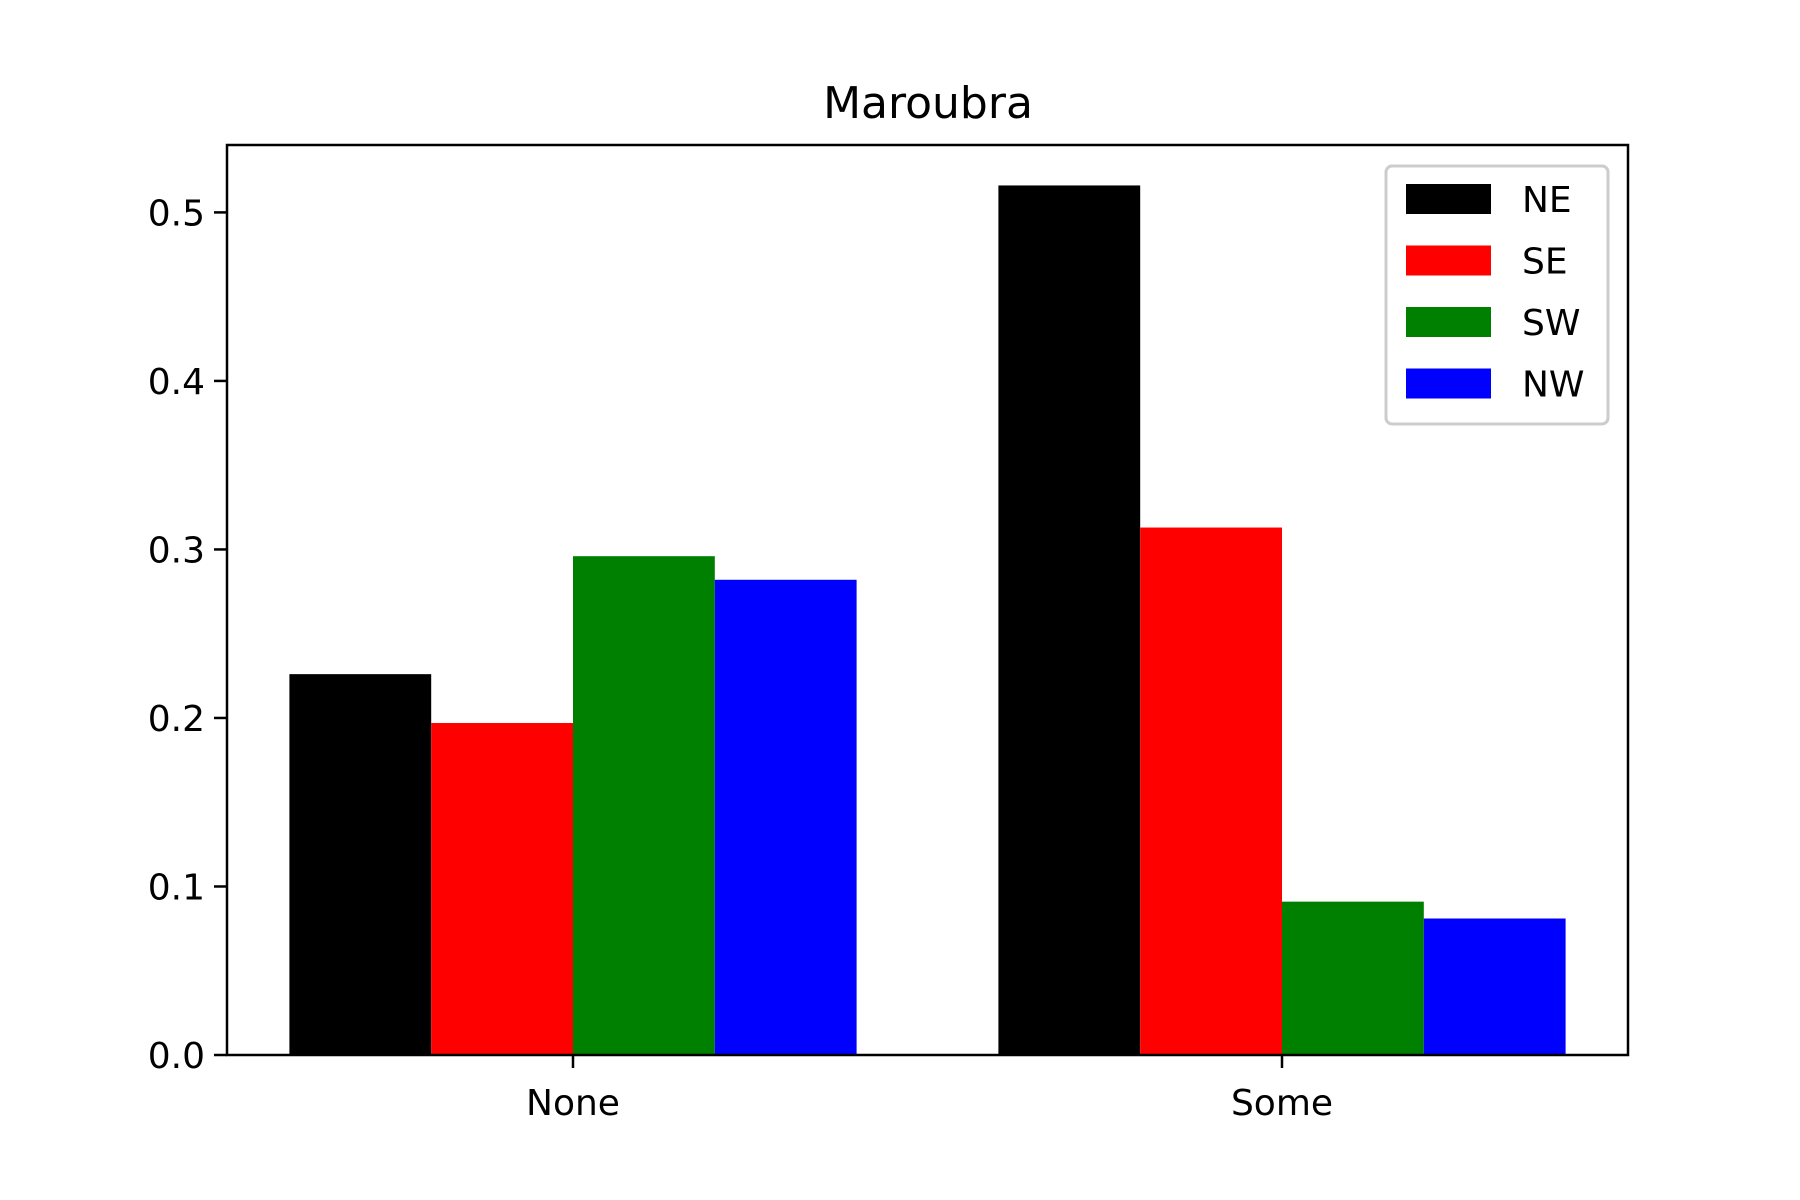 This screenshot has height=1200, width=1800. I want to click on x-tick-label: None, so click(573, 1103).